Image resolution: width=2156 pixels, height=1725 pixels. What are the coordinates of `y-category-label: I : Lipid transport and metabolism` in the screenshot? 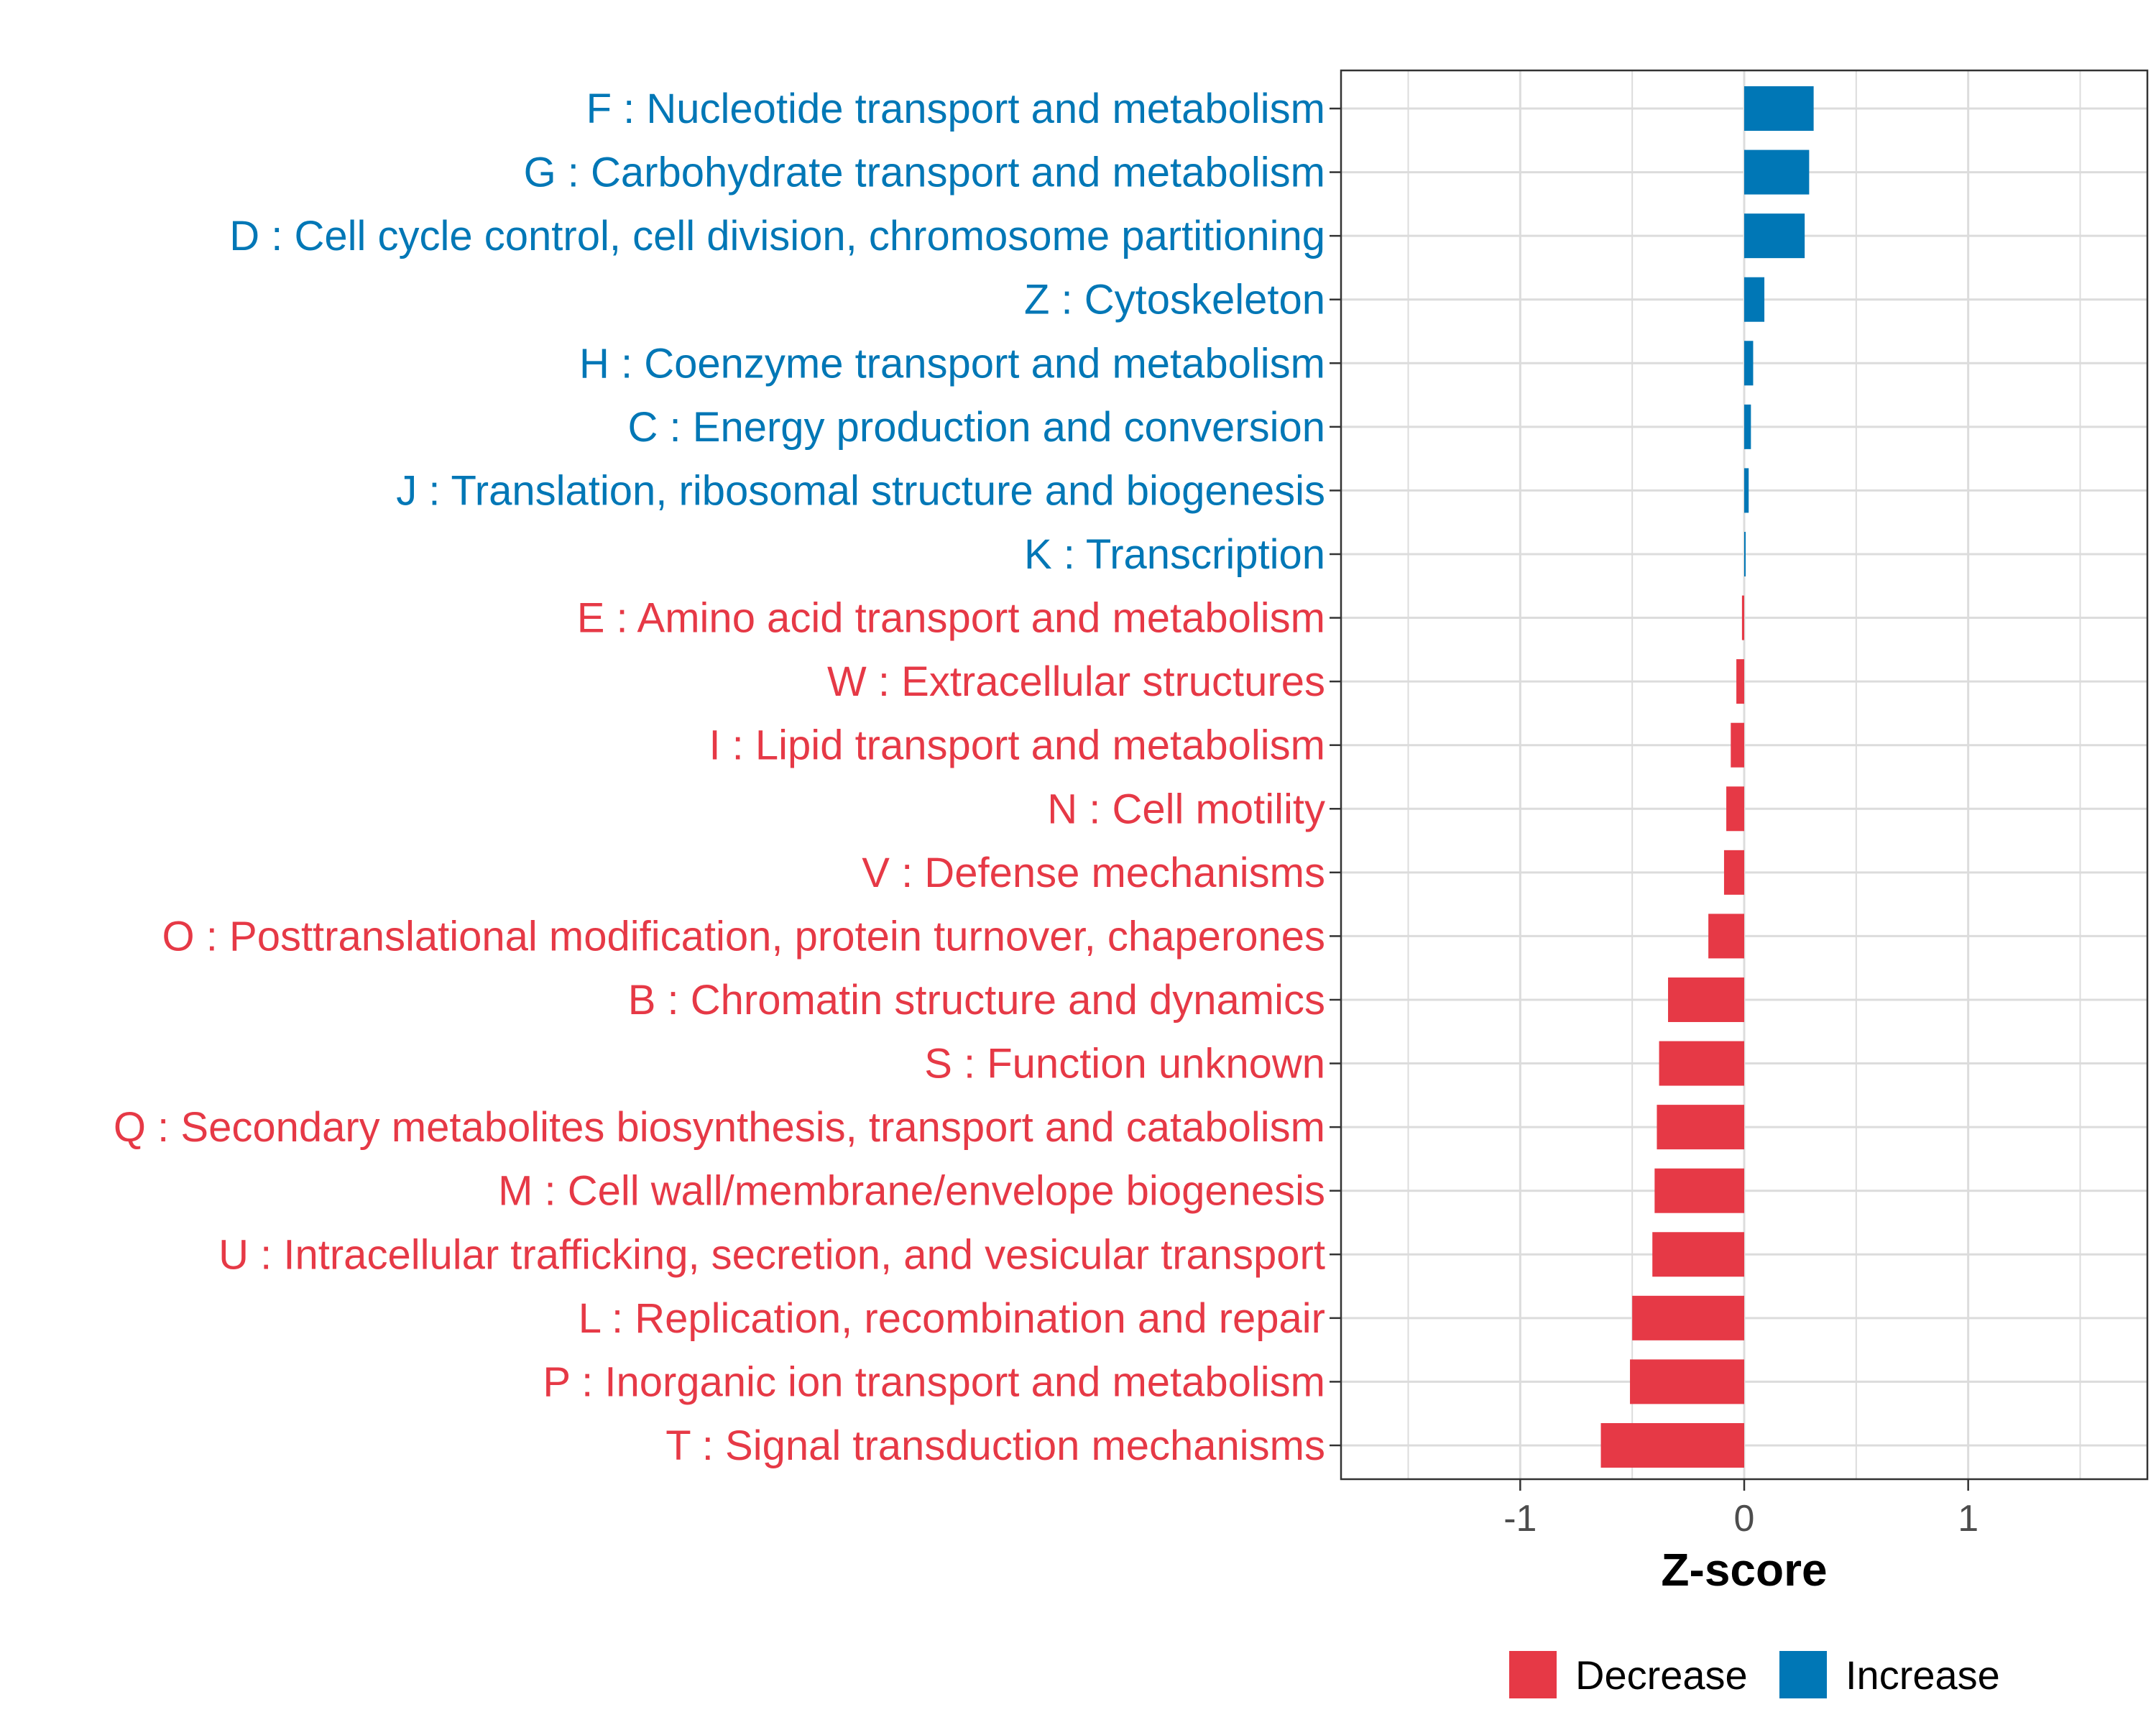 It's located at (1017, 745).